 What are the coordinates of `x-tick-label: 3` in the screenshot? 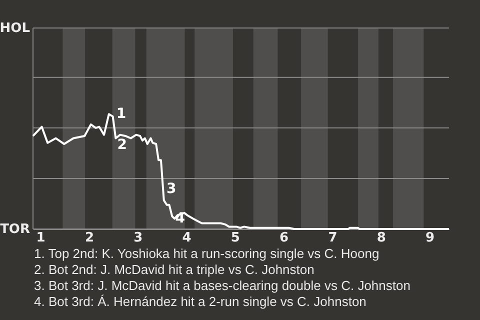 It's located at (138, 238).